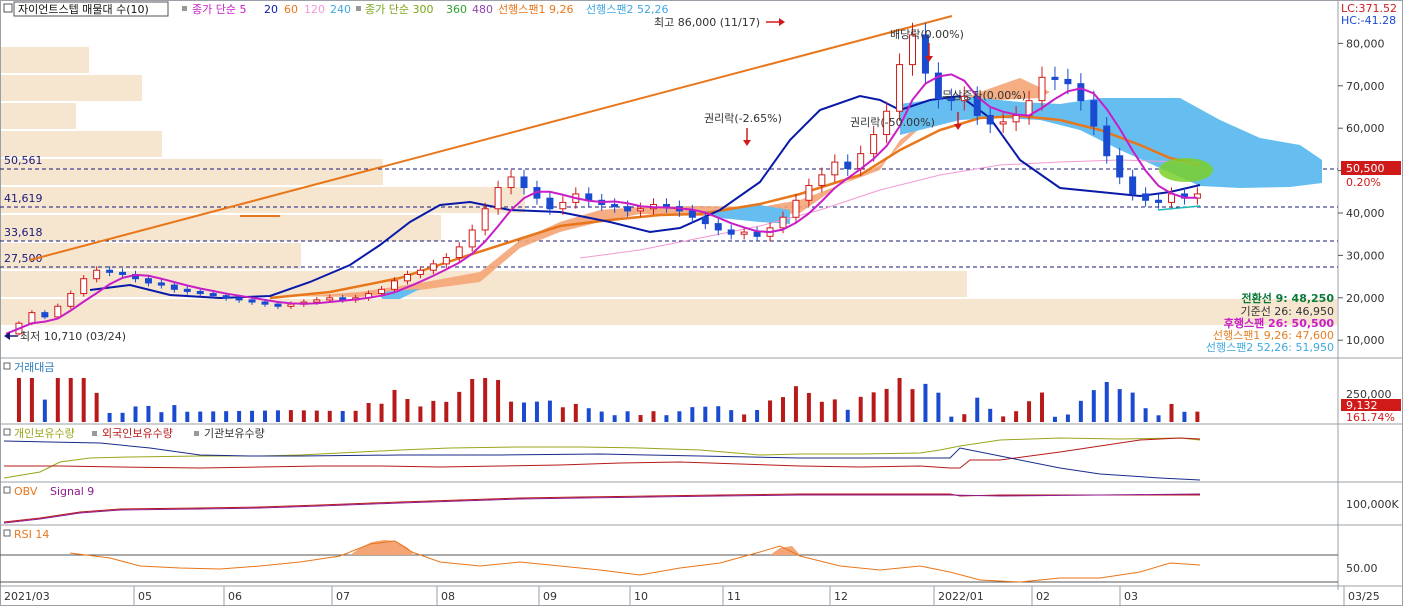 Image resolution: width=1403 pixels, height=610 pixels. I want to click on x-tick-label: 10, so click(641, 596).